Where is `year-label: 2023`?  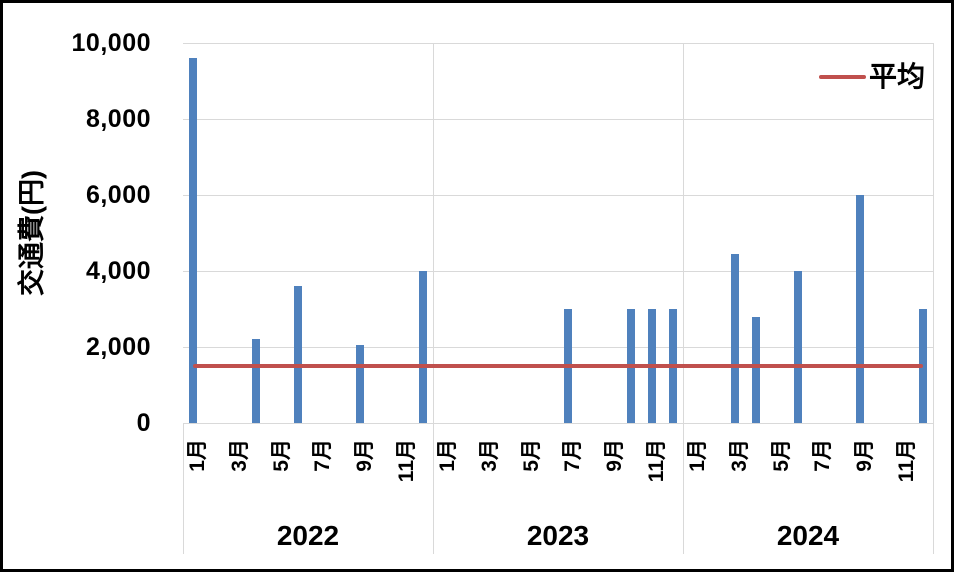
year-label: 2023 is located at coordinates (558, 535).